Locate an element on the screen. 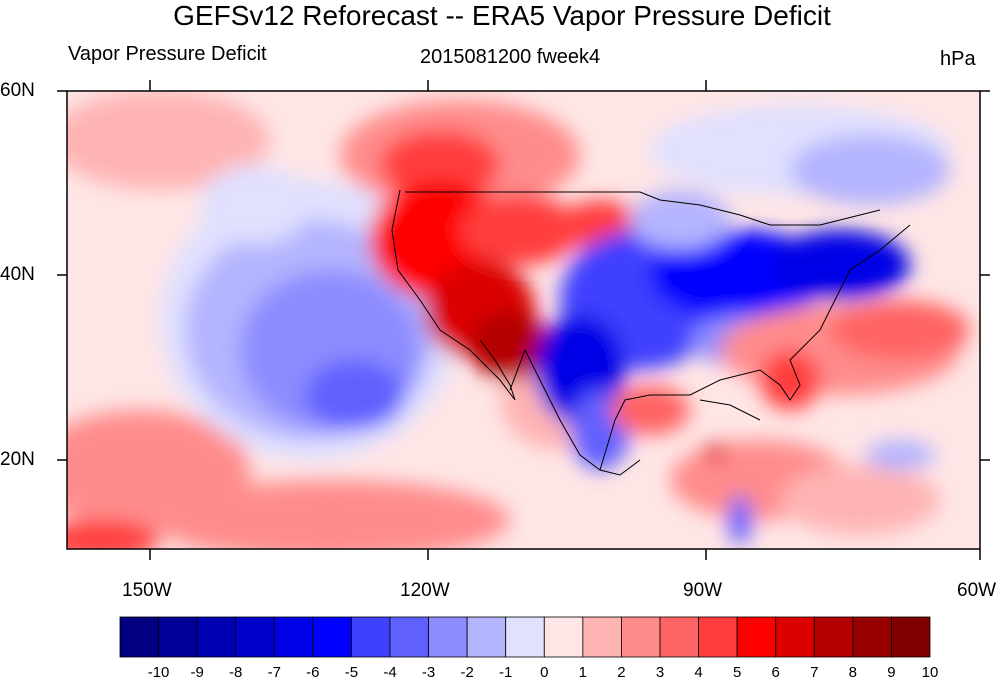 The image size is (1004, 684). colorbar-tick-label: -10 is located at coordinates (158, 672).